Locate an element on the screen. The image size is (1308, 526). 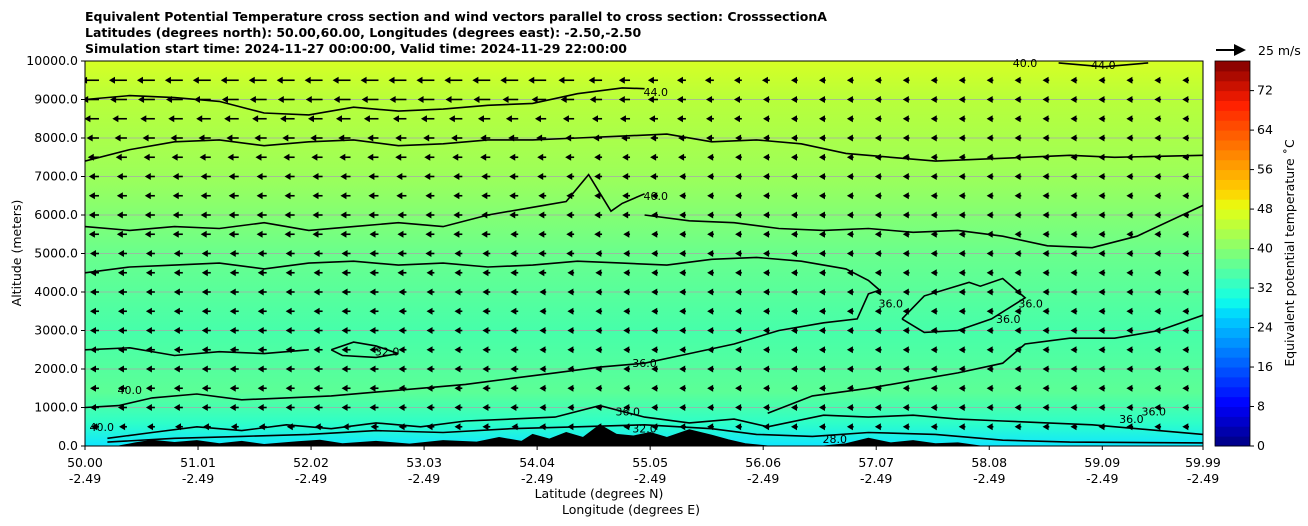
y-tick-label: 9000.0 is located at coordinates (56, 99).